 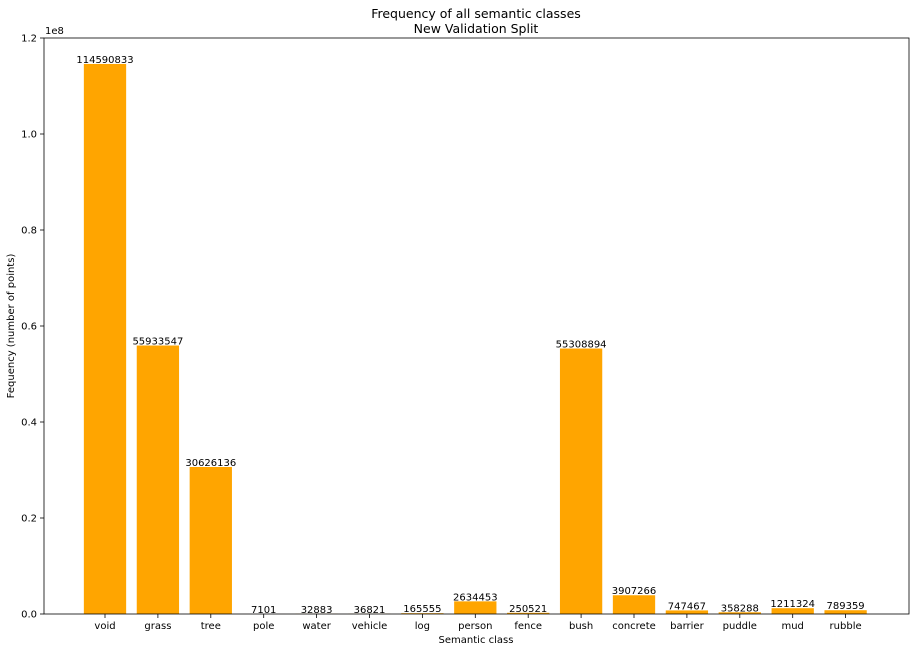 I want to click on value-label-mud: 1211324, so click(x=792, y=604).